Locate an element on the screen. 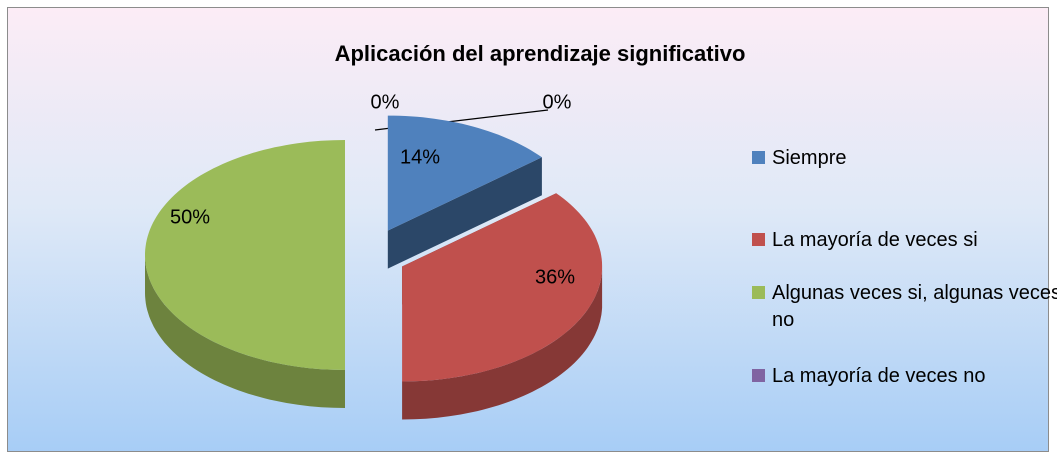  data-label: 14% is located at coordinates (420, 157).